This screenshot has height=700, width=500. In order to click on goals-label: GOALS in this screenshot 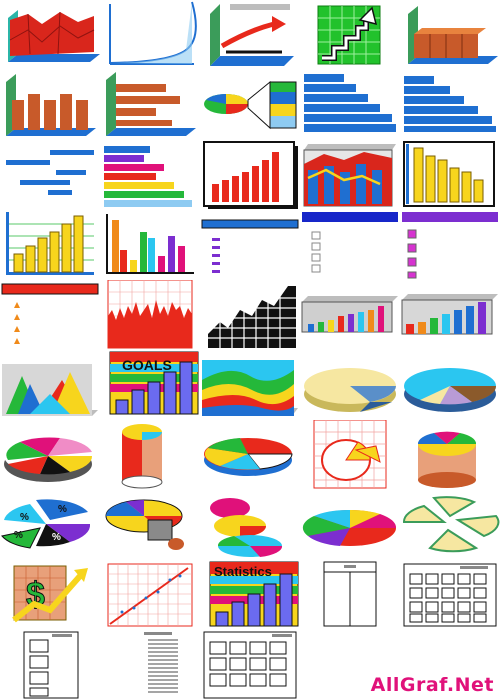, I will do `click(147, 365)`.